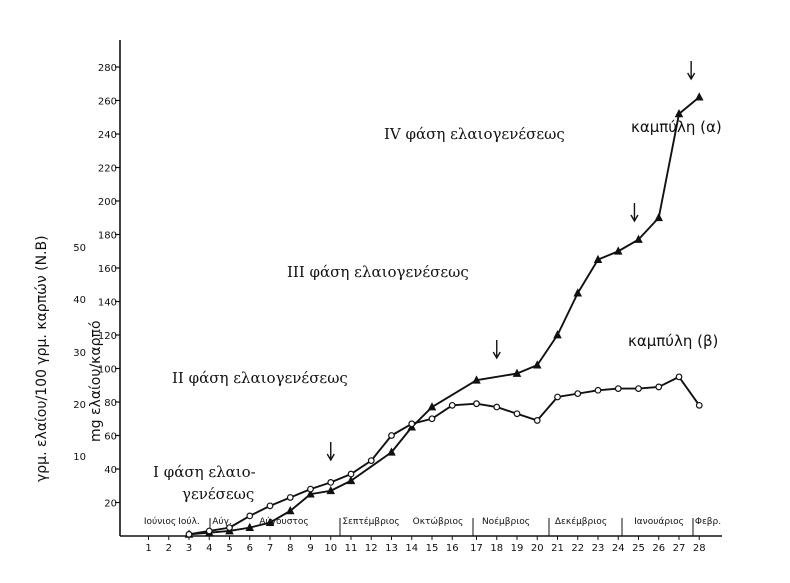  What do you see at coordinates (517, 548) in the screenshot?
I see `x-tick-label: 19` at bounding box center [517, 548].